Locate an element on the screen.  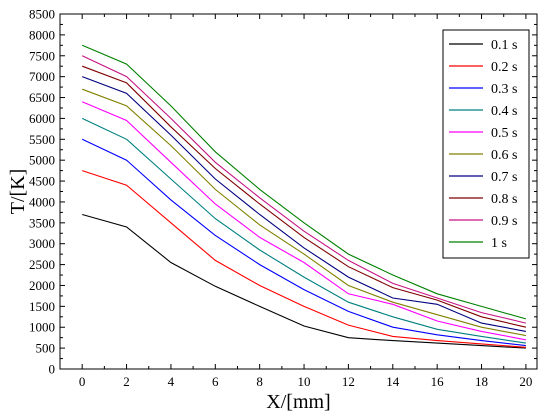
legend-label: 0.8 s is located at coordinates (504, 199).